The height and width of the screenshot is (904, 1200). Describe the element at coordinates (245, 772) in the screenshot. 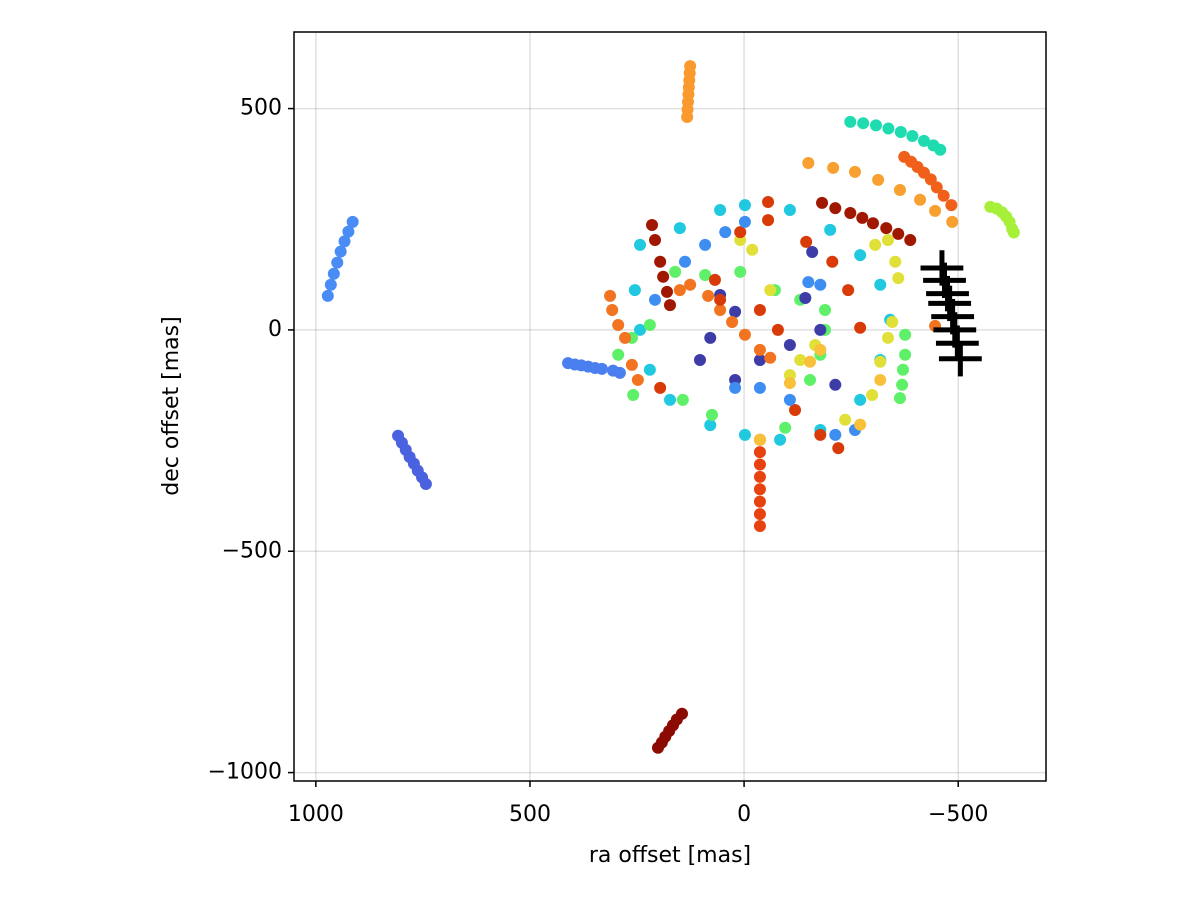

I see `y-tick-label: −1000` at that location.